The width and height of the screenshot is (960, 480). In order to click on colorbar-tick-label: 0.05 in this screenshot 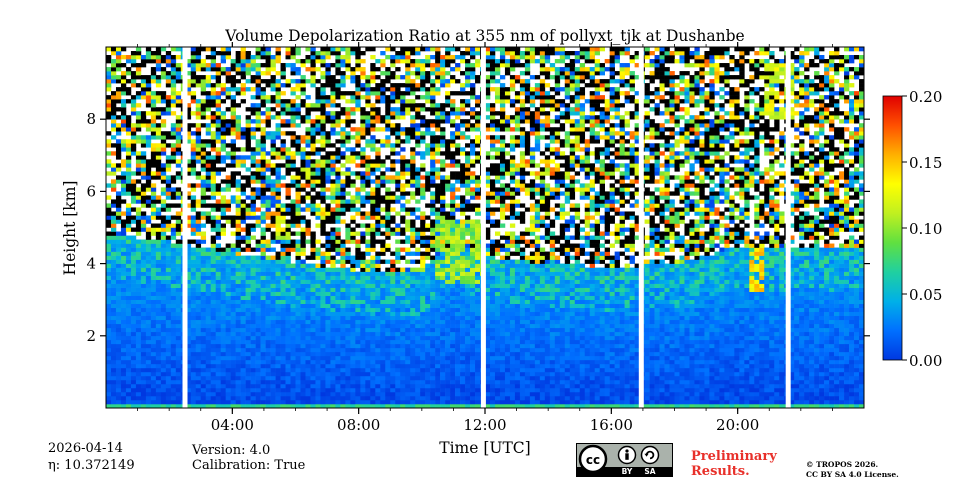, I will do `click(925, 295)`.